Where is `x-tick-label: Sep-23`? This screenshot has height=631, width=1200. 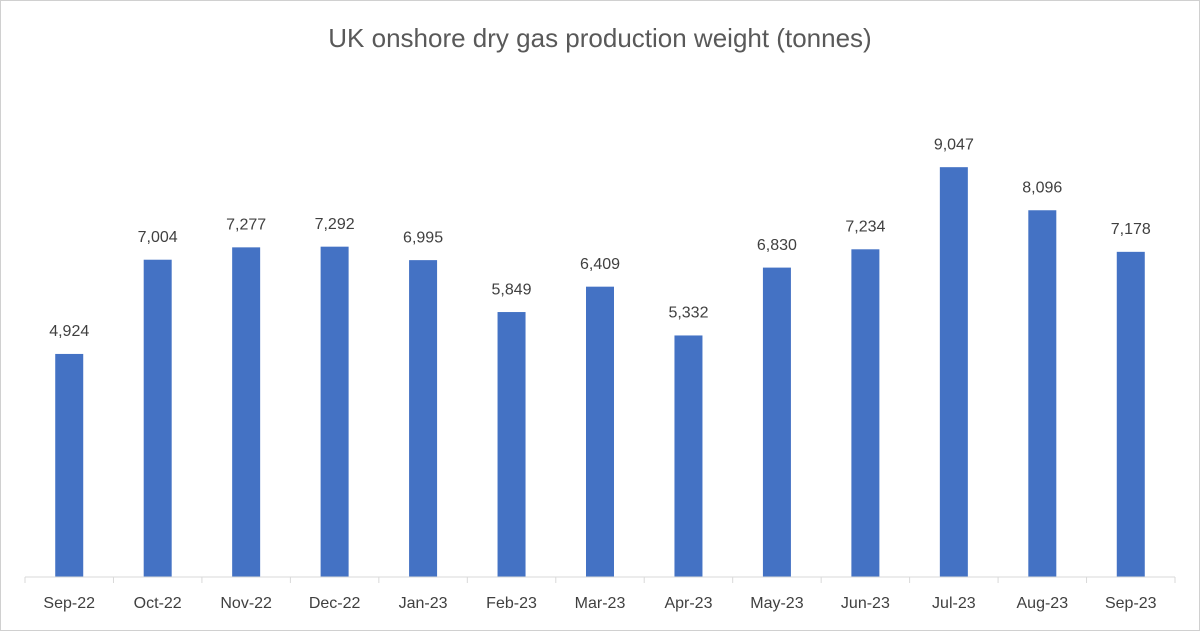
x-tick-label: Sep-23 is located at coordinates (1131, 603).